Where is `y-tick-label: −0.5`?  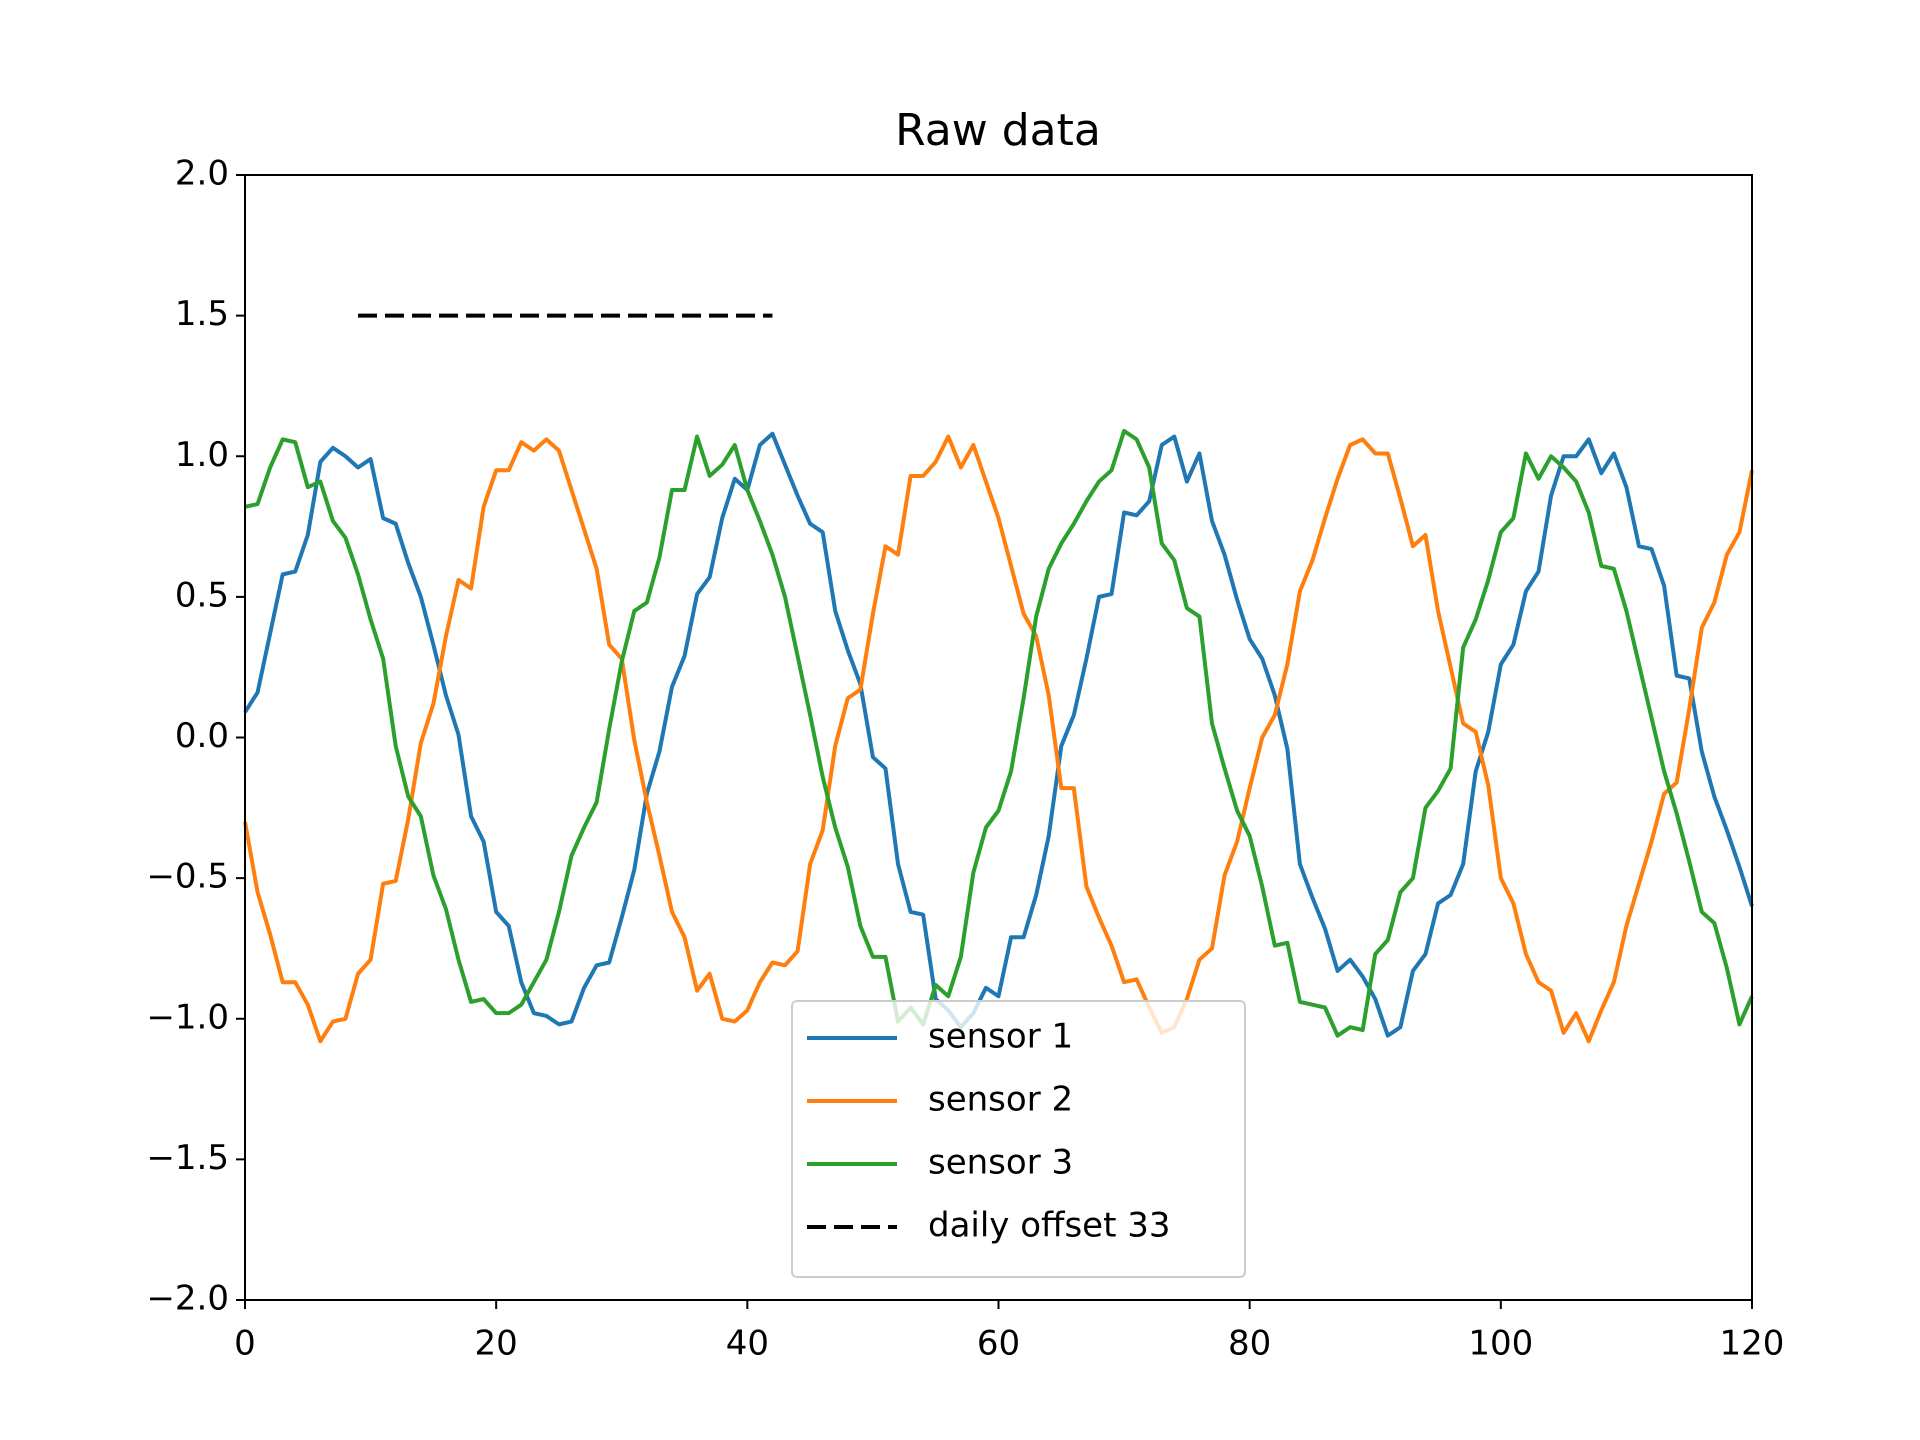 y-tick-label: −0.5 is located at coordinates (187, 877).